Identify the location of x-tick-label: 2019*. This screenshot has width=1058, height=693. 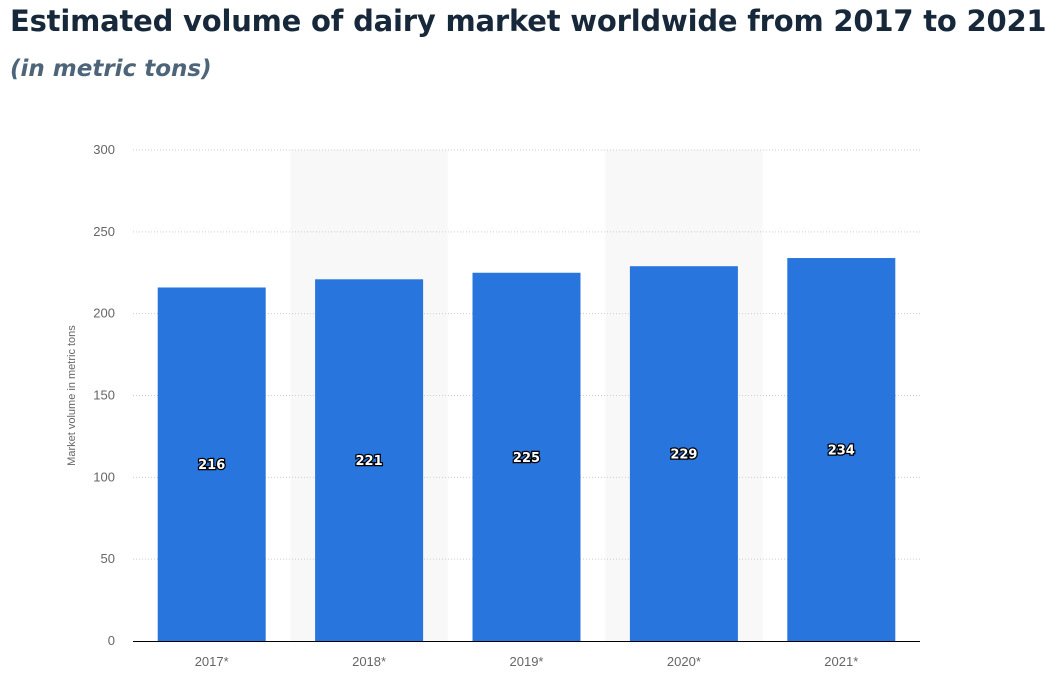
(527, 661).